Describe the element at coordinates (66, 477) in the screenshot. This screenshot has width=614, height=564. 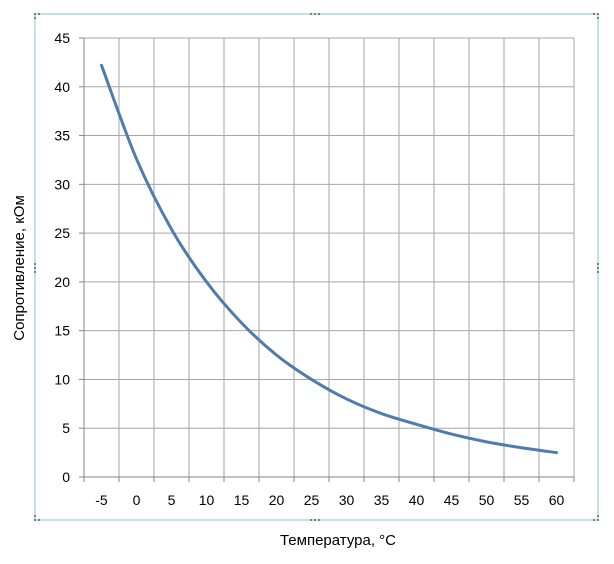
I see `y-tick-label: 0` at that location.